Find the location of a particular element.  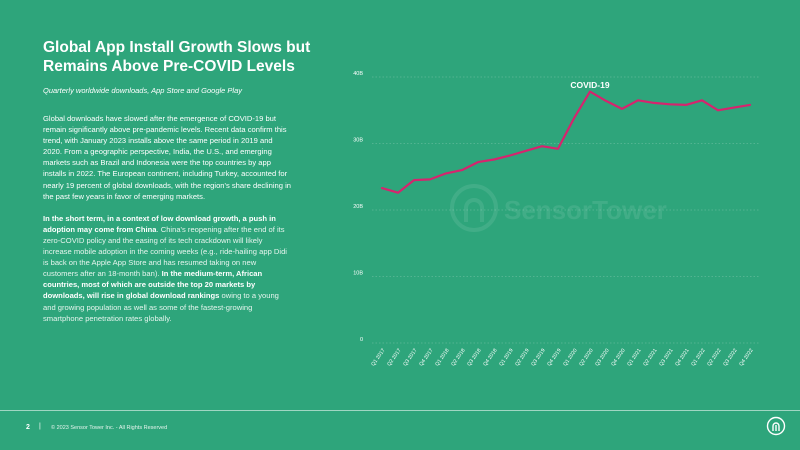

x-tick-label: Q1 2022 is located at coordinates (698, 358).